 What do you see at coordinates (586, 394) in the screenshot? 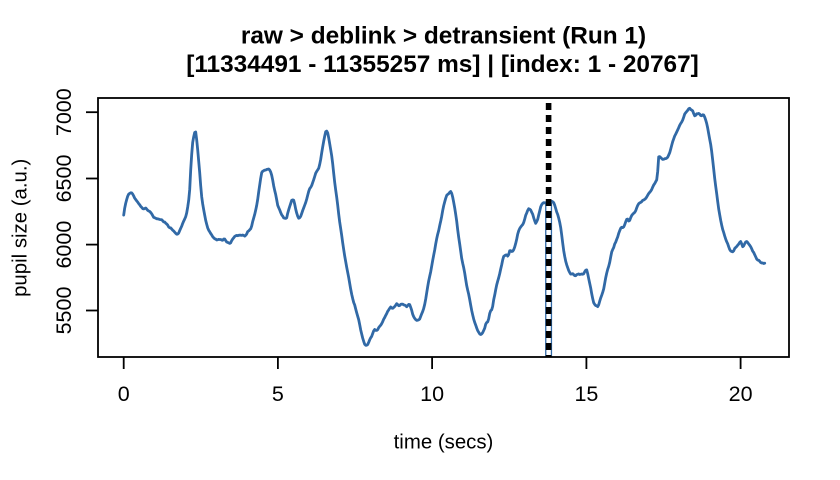
I see `svg-text: 15` at bounding box center [586, 394].